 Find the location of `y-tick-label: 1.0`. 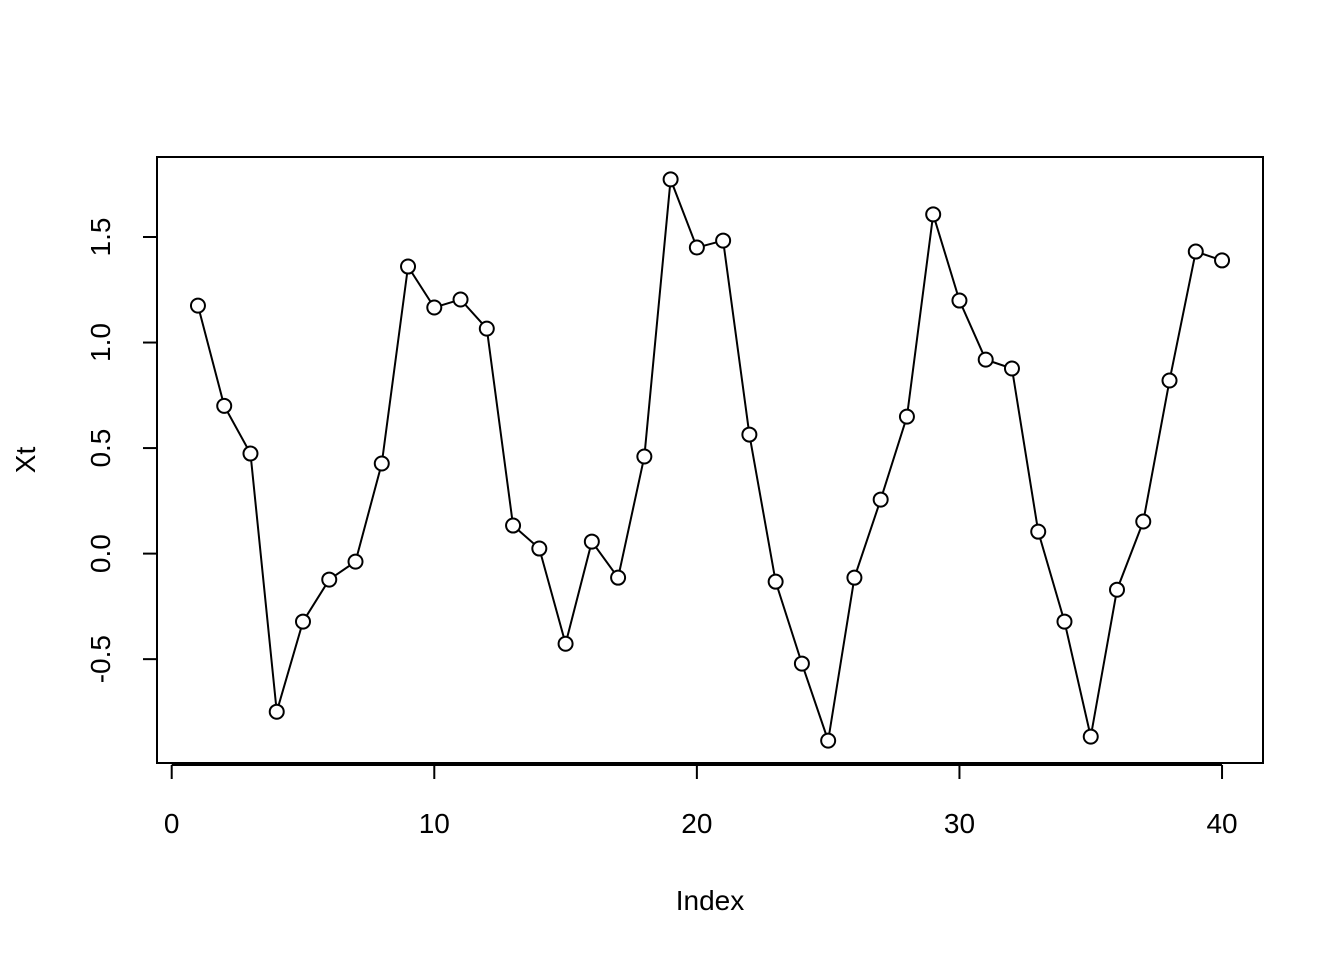

y-tick-label: 1.0 is located at coordinates (100, 342).